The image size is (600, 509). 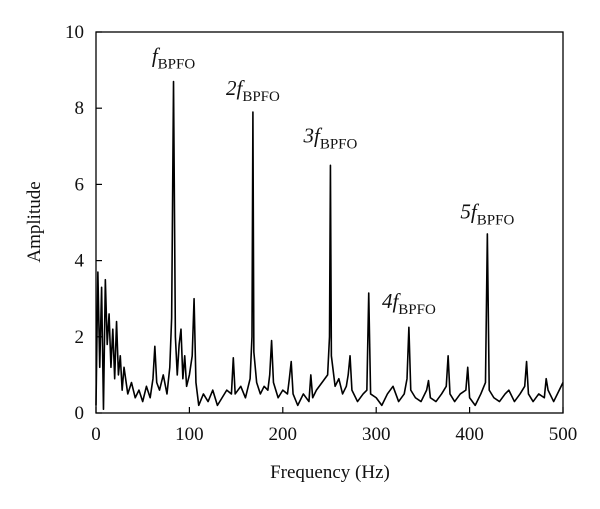 I want to click on peak-annotation: fBPFO, so click(x=174, y=57).